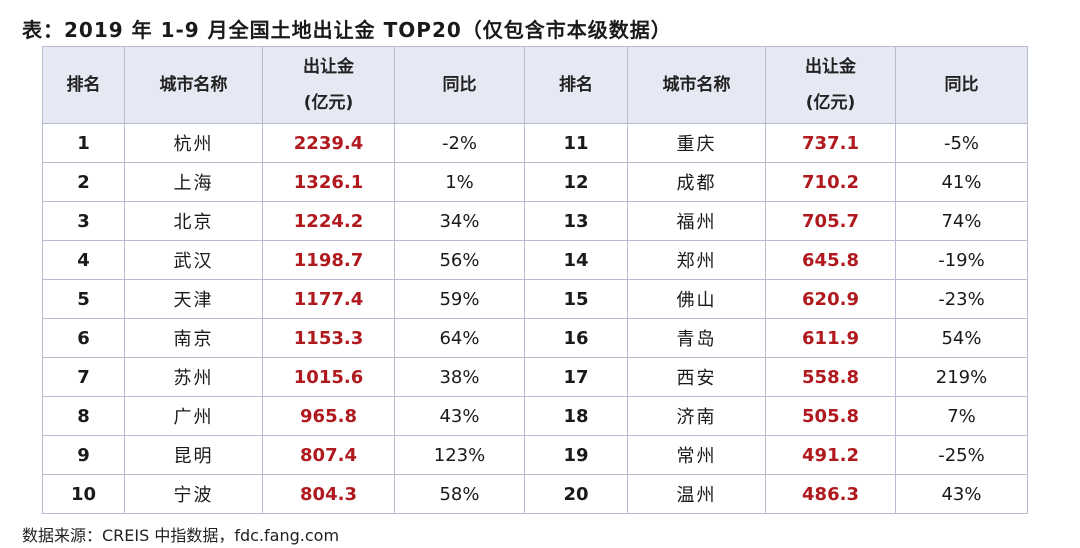  I want to click on amount-cell-left: 1177.4, so click(328, 299).